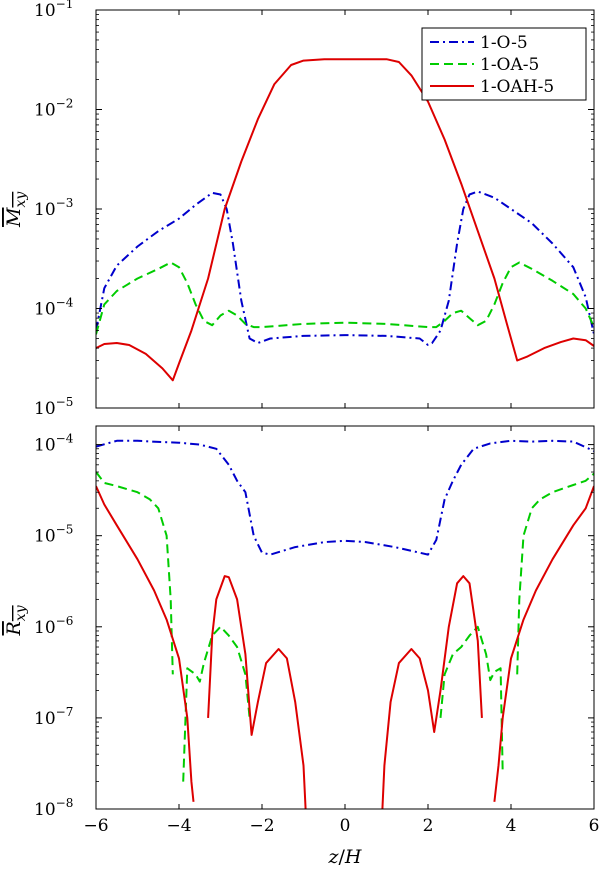  I want to click on x-tick-label: 4, so click(511, 826).